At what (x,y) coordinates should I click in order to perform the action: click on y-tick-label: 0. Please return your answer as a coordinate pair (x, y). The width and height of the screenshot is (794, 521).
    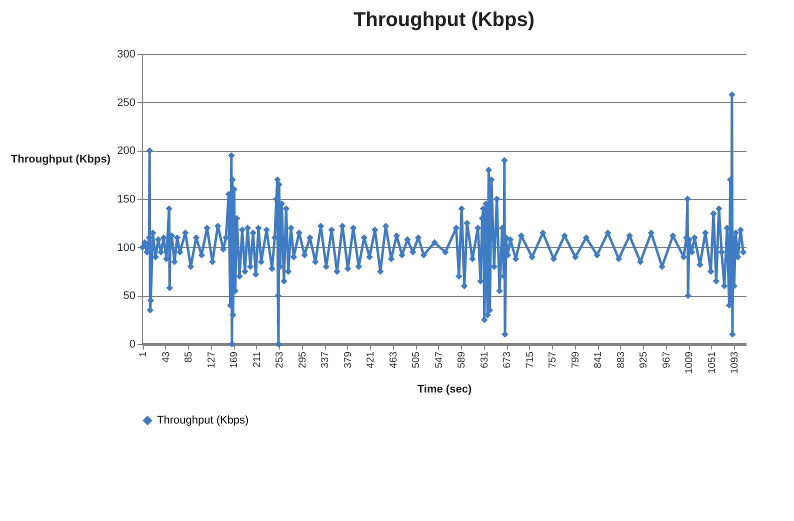
    Looking at the image, I should click on (132, 344).